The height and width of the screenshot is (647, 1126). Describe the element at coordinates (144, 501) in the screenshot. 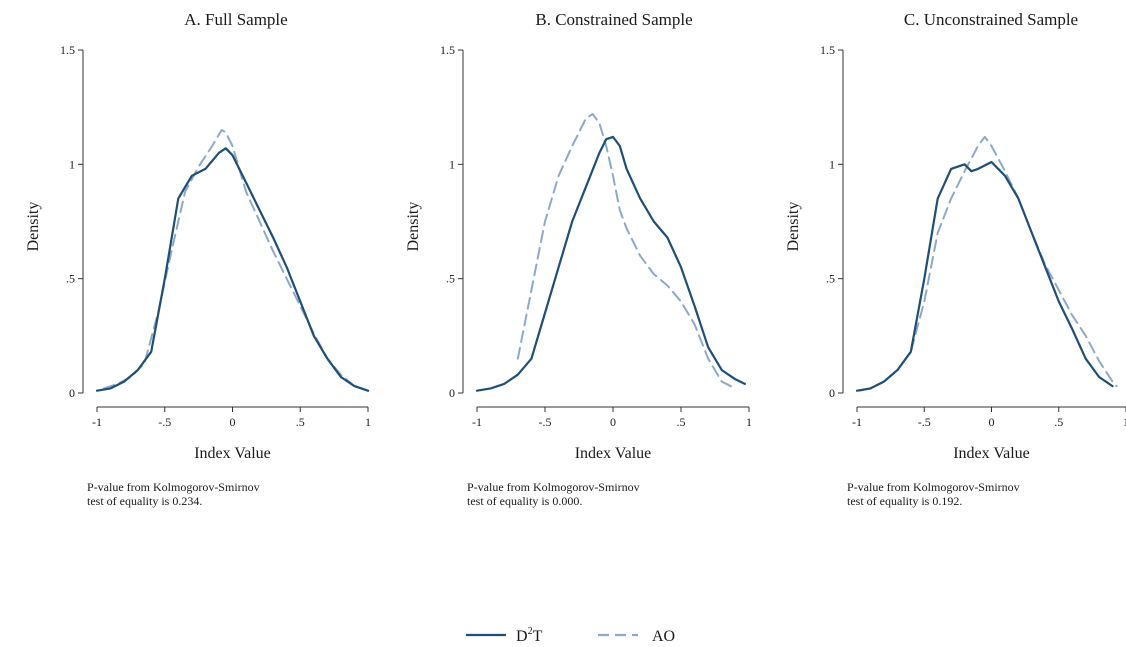

I see `ks-test-note: test of equality is 0.234.` at that location.